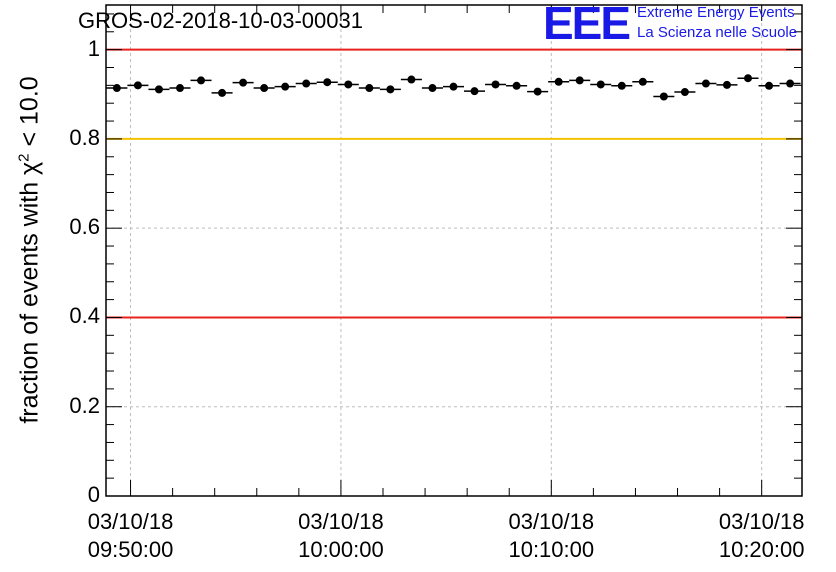  I want to click on eee-logo: EEE, so click(587, 24).